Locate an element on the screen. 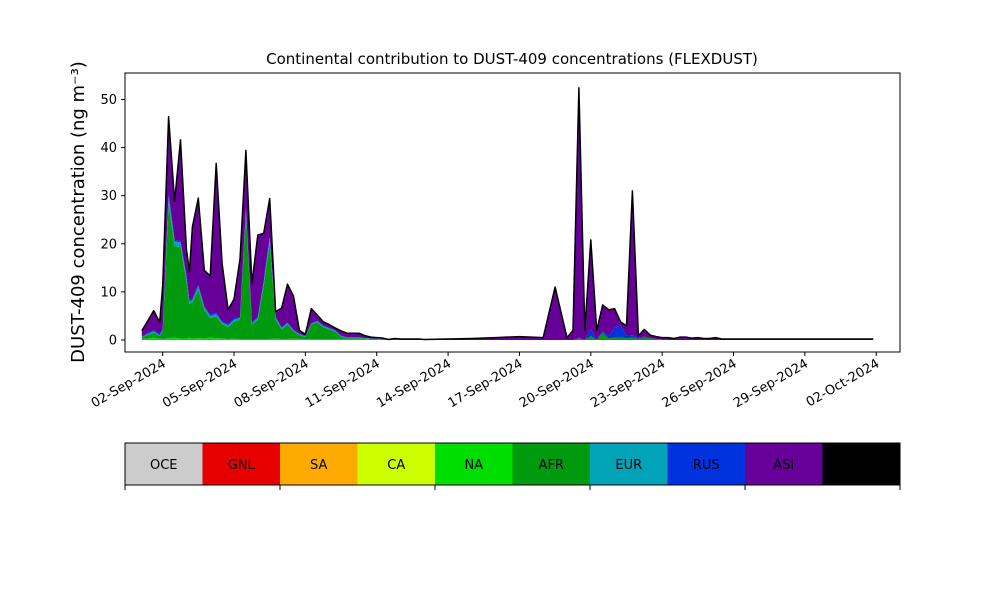 The width and height of the screenshot is (1000, 600). region-colorbar-legend: OCE GNL SA CA NA AFR EUR RUS ASI AUS is located at coordinates (512, 466).